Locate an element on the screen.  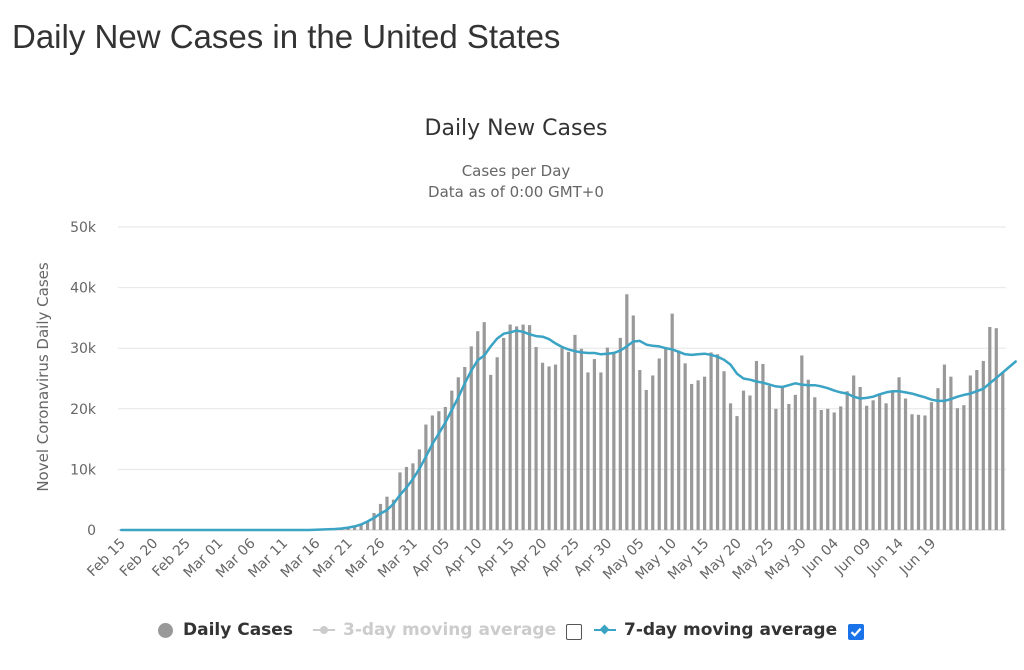
line-diamond-marker-icon is located at coordinates (605, 630).